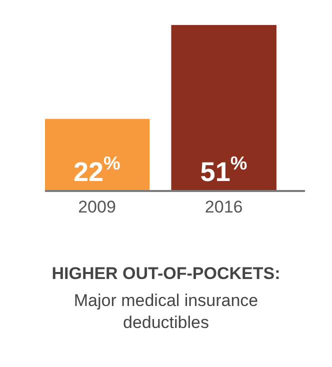  Describe the element at coordinates (97, 206) in the screenshot. I see `x-tick-label: 2009` at that location.